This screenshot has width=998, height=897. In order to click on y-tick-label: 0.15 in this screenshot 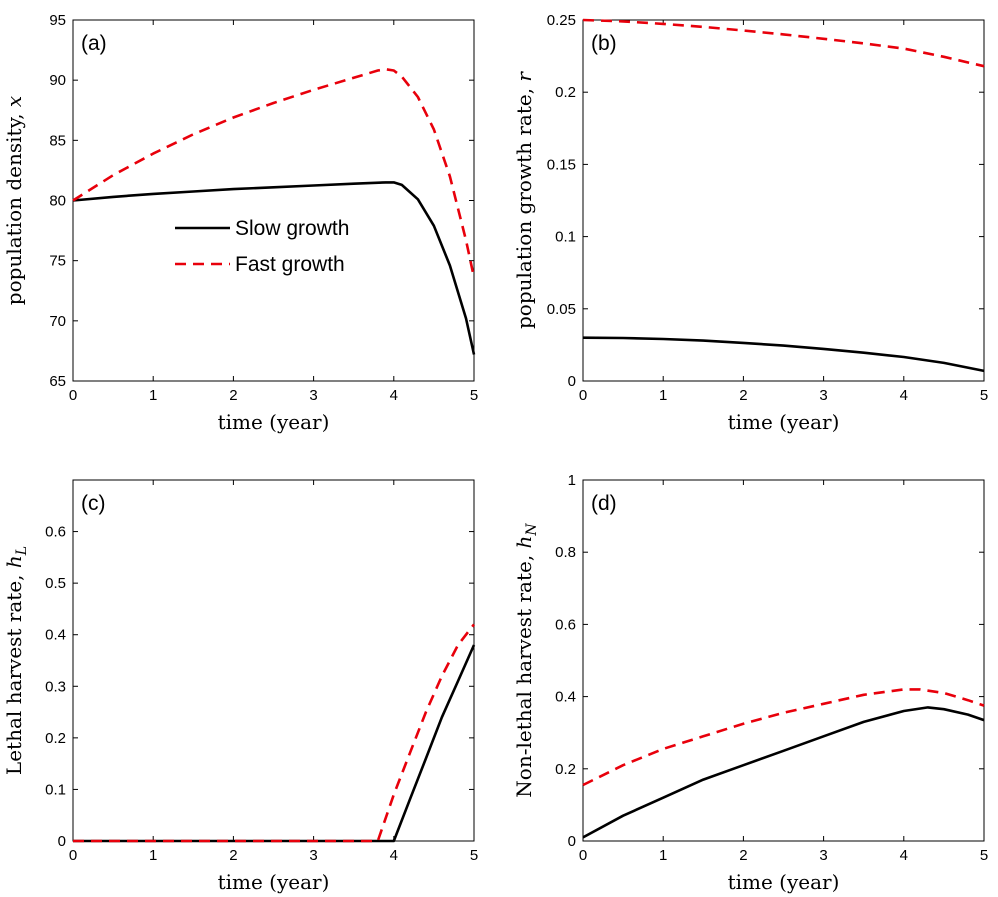, I will do `click(561, 164)`.